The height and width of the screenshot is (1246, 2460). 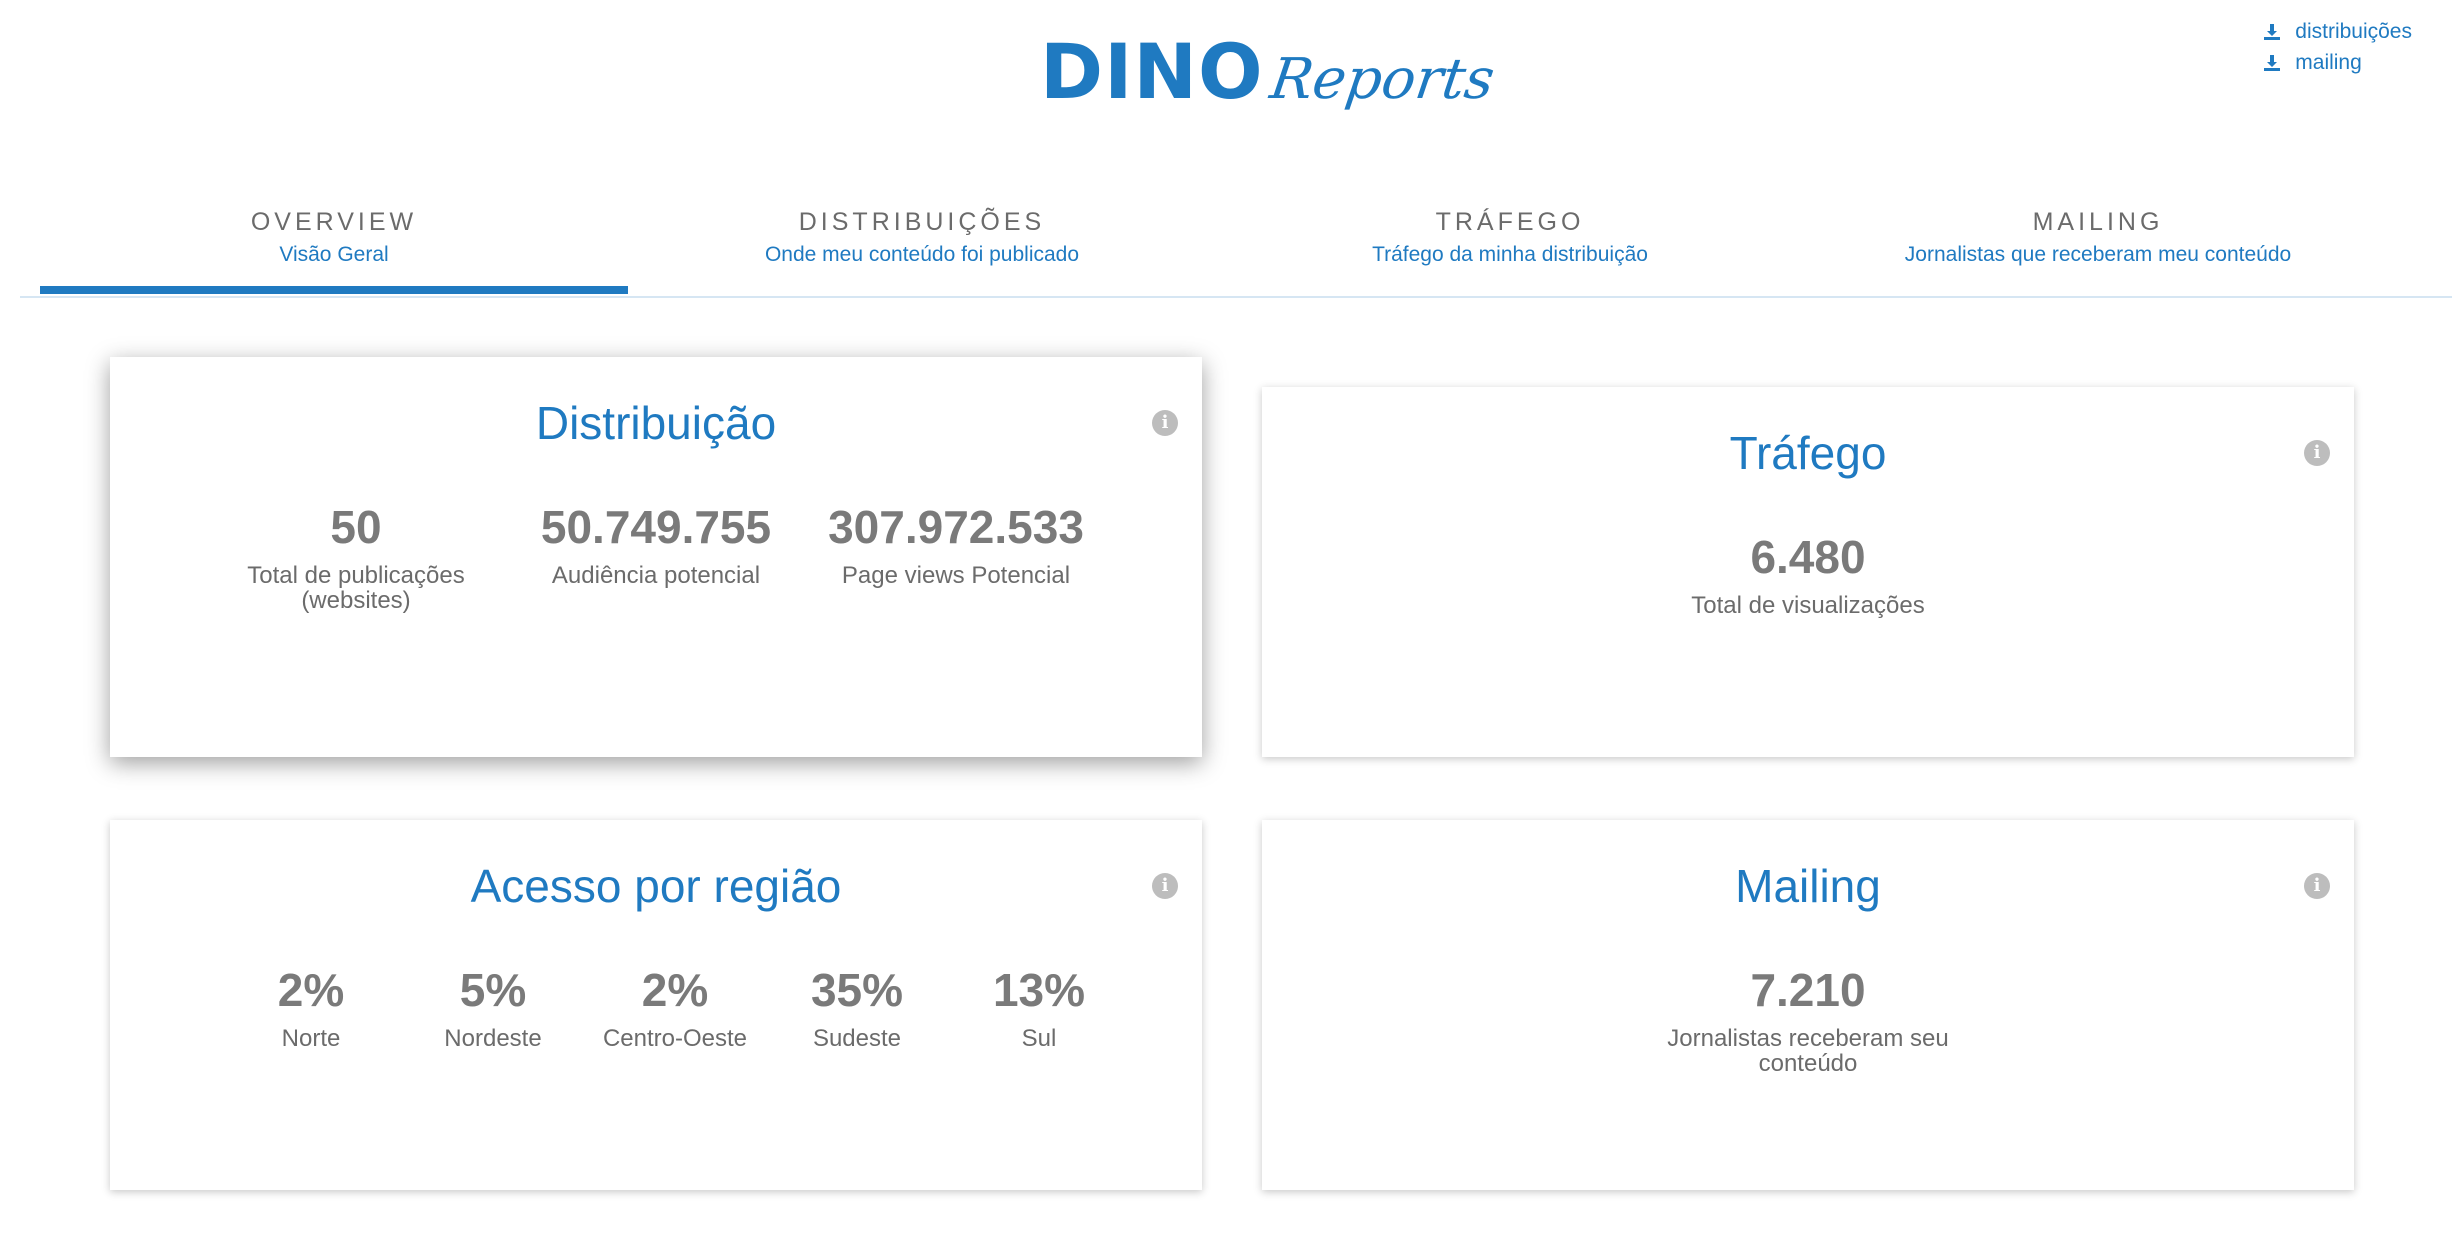 I want to click on stat-label: Page views Potencial, so click(x=956, y=575).